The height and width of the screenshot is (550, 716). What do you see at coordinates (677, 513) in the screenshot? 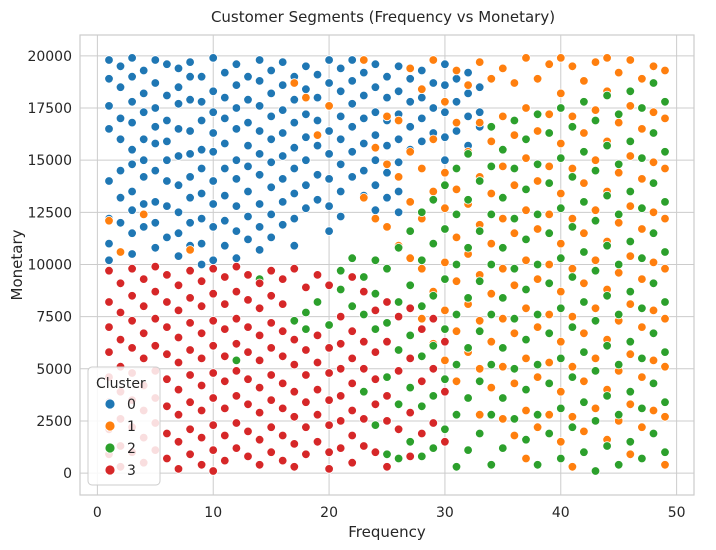
I see `x-tick-label: 50` at bounding box center [677, 513].